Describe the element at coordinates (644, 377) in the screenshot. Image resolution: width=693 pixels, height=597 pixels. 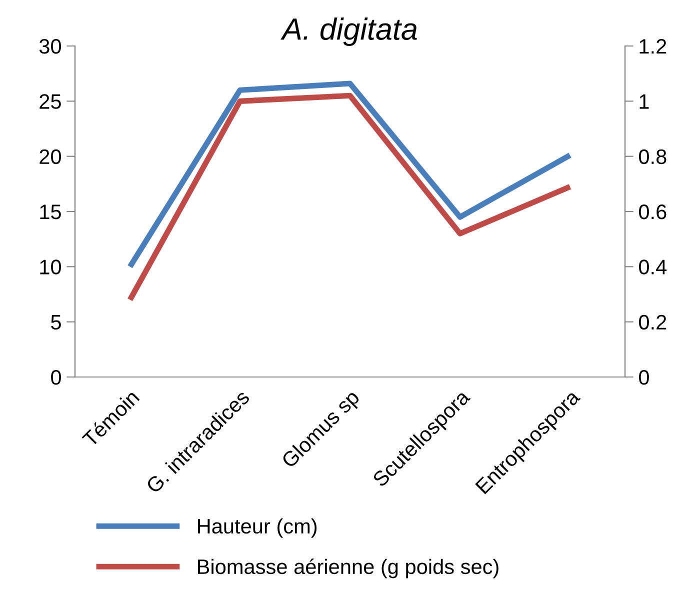
I see `y2-tick-label: 0` at that location.